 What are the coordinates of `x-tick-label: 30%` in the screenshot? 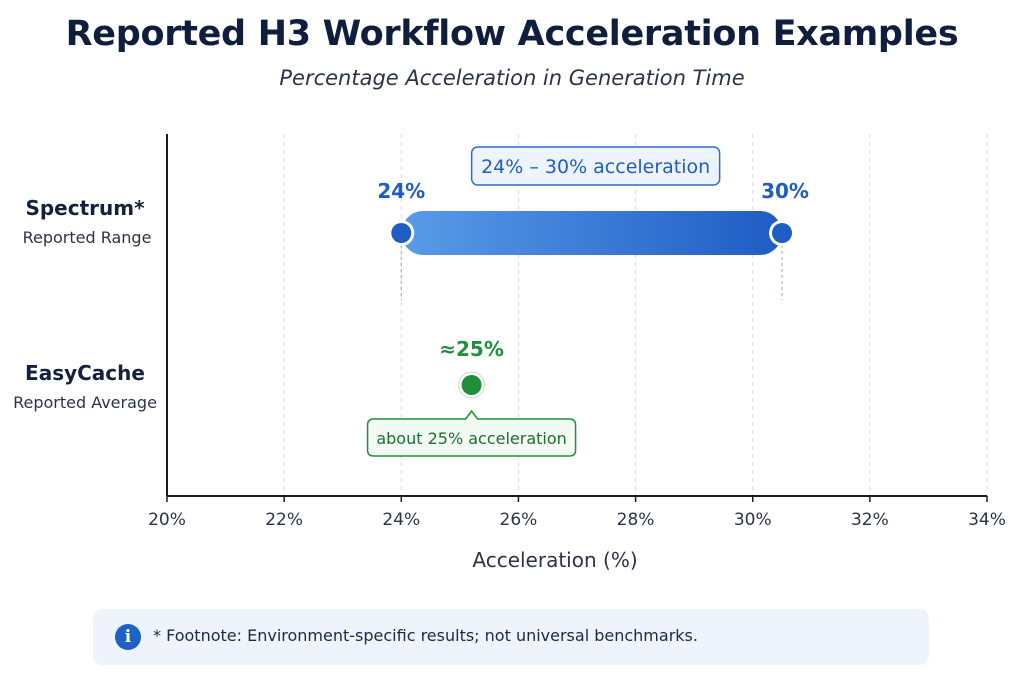 It's located at (753, 520).